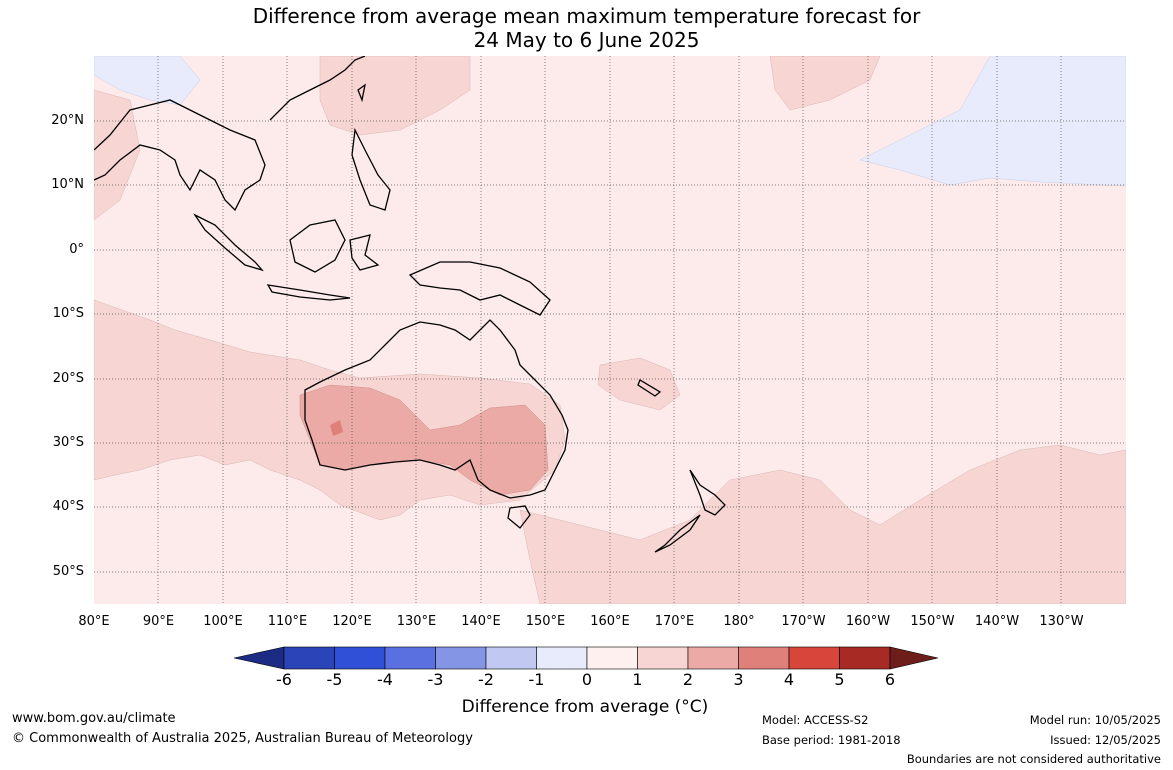 Image resolution: width=1173 pixels, height=770 pixels. What do you see at coordinates (435, 679) in the screenshot?
I see `colorbar-tick-label: -3` at bounding box center [435, 679].